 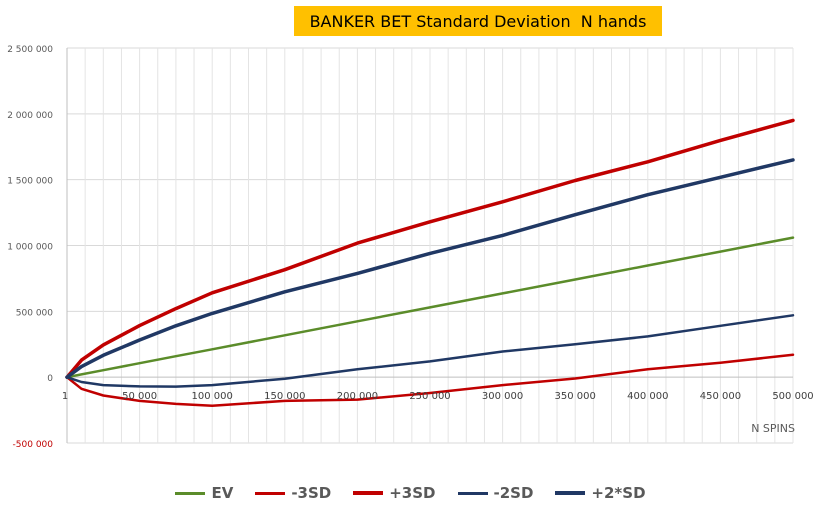 What do you see at coordinates (34, 313) in the screenshot?
I see `y-tick-label: 500 000` at bounding box center [34, 313].